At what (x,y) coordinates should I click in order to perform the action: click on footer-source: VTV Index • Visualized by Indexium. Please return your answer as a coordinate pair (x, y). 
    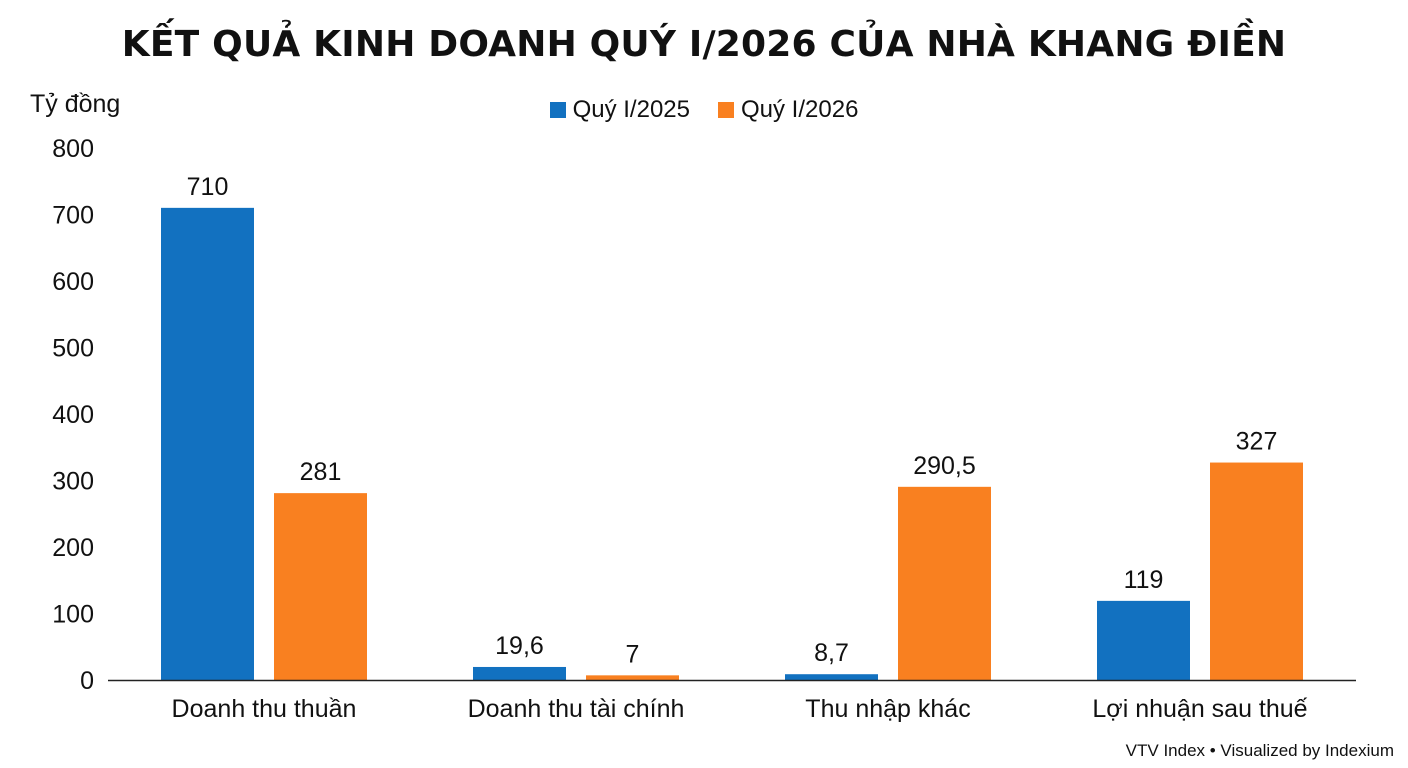
    Looking at the image, I should click on (1259, 750).